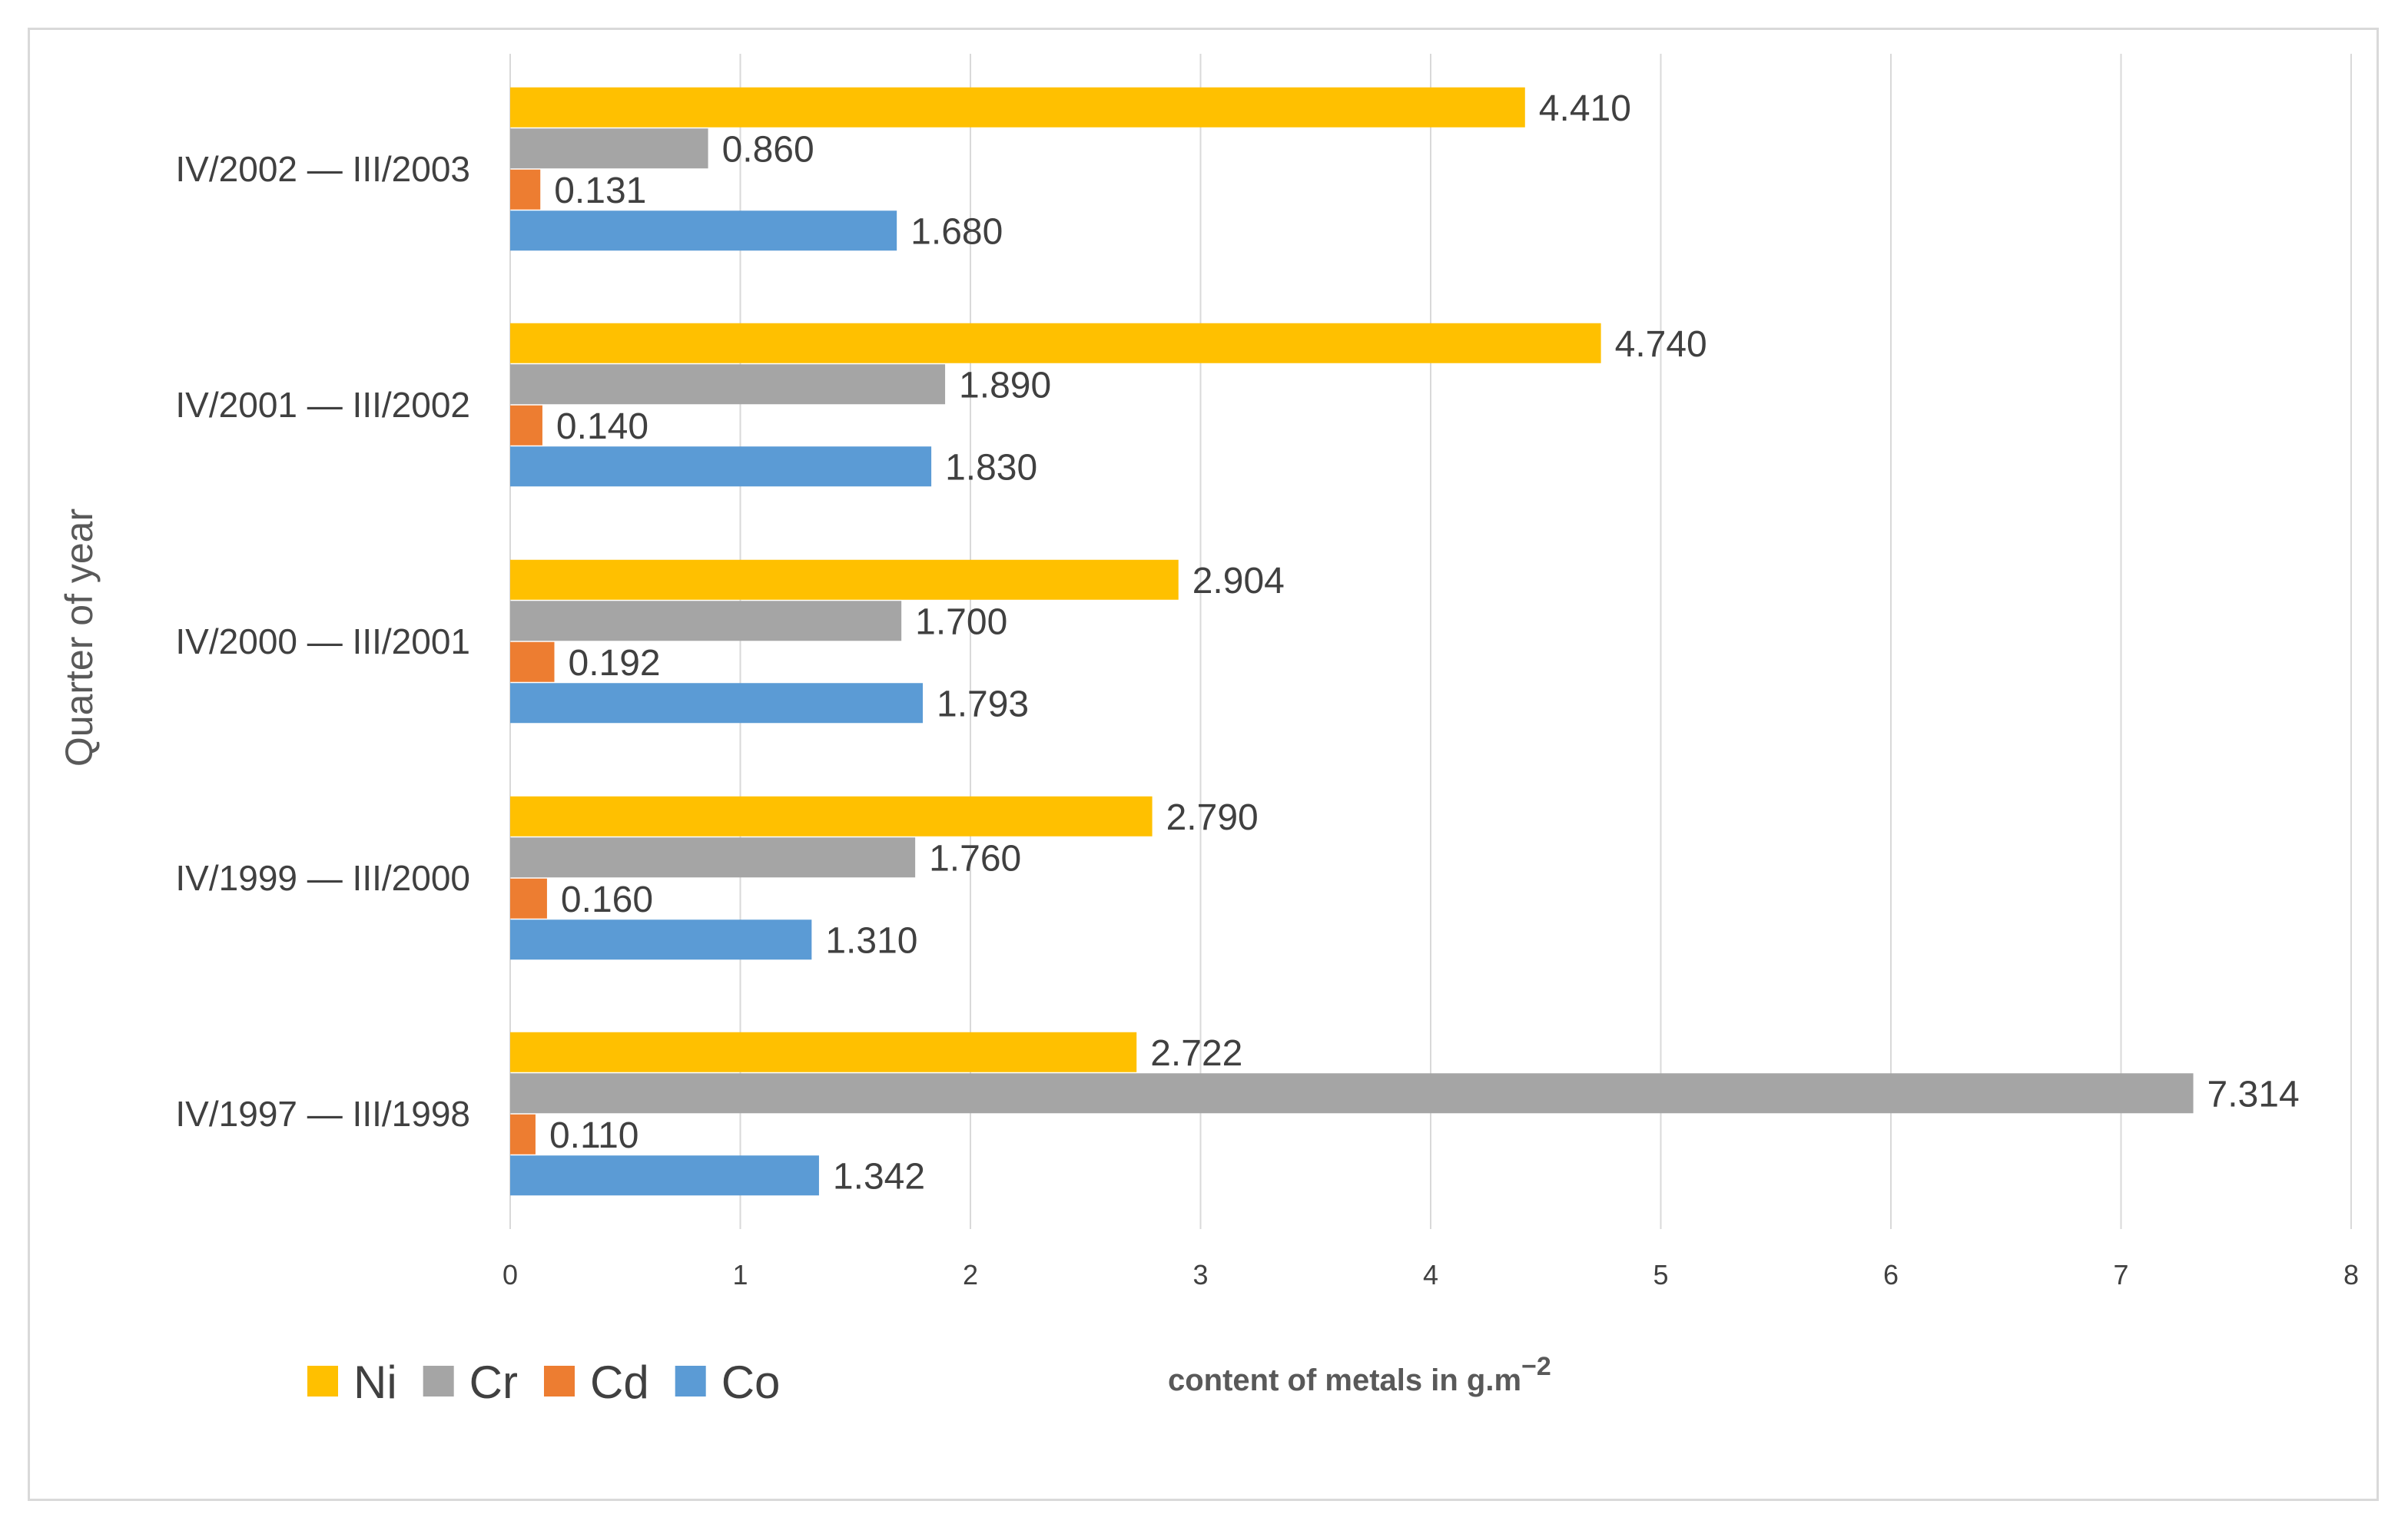  I want to click on data-label-co-4: 1.342, so click(879, 1176).